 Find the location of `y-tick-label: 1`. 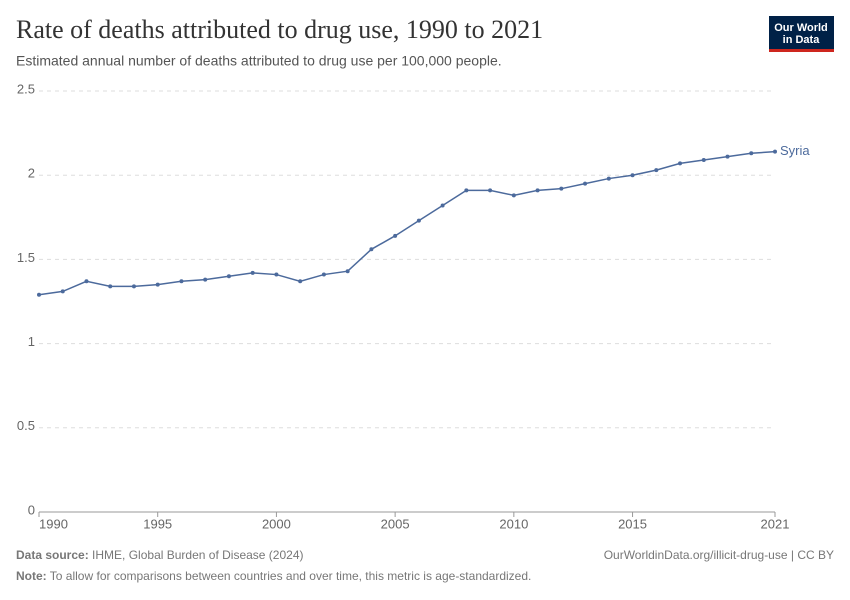

y-tick-label: 1 is located at coordinates (31, 341).